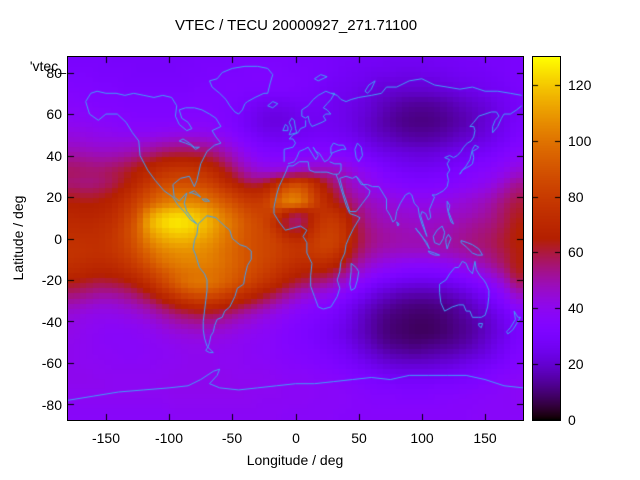  What do you see at coordinates (576, 197) in the screenshot?
I see `colorbar-tick-label: 80` at bounding box center [576, 197].